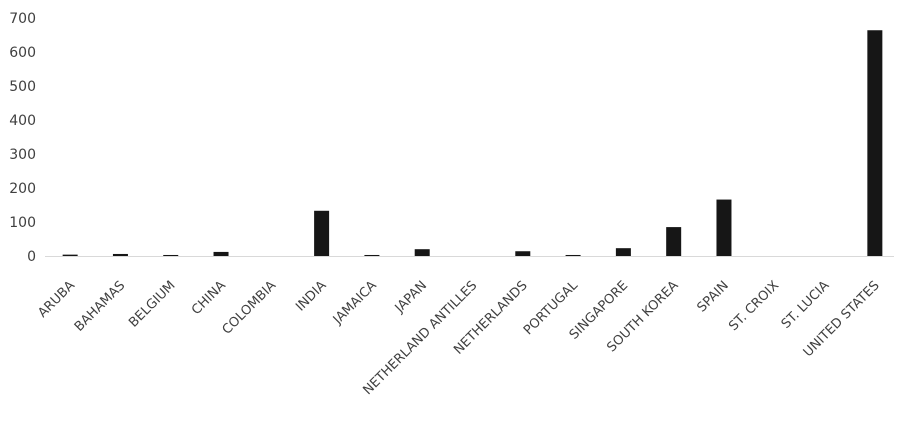 This screenshot has height=423, width=900. What do you see at coordinates (311, 296) in the screenshot?
I see `x-tick-label: INDIA` at bounding box center [311, 296].